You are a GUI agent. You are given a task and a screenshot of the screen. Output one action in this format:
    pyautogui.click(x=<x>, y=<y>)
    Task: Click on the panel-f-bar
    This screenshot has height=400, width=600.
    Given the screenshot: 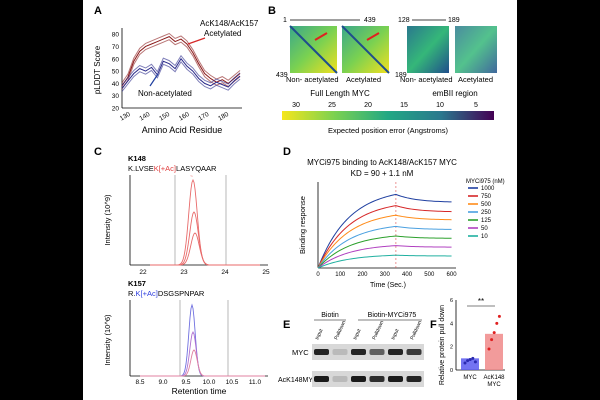 What is the action you would take?
    pyautogui.click(x=494, y=351)
    